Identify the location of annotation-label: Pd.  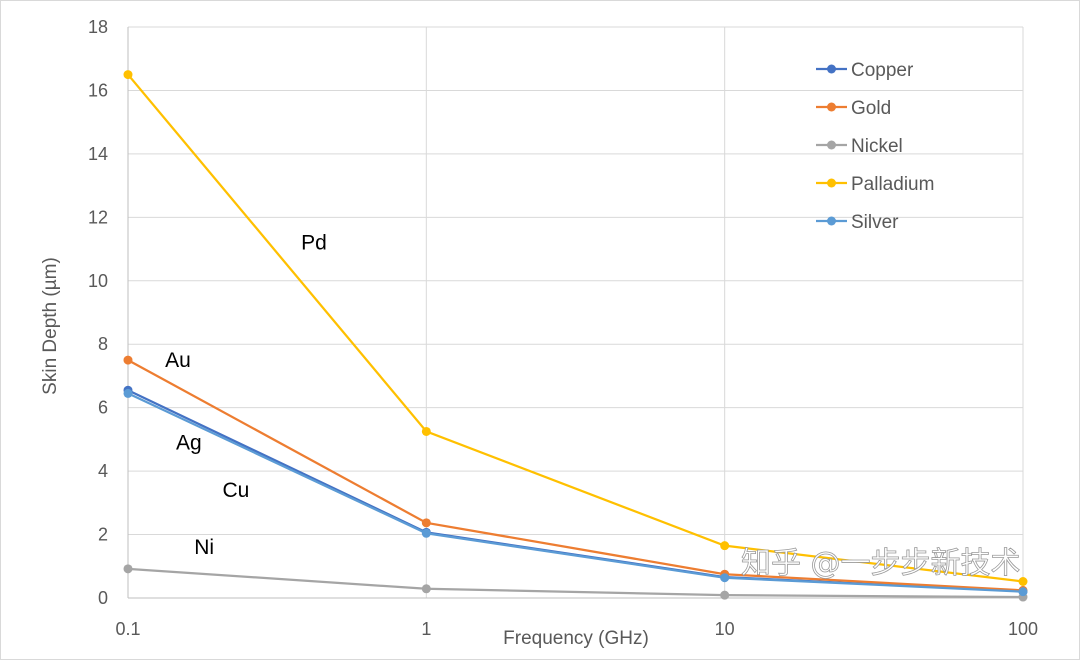
(314, 243).